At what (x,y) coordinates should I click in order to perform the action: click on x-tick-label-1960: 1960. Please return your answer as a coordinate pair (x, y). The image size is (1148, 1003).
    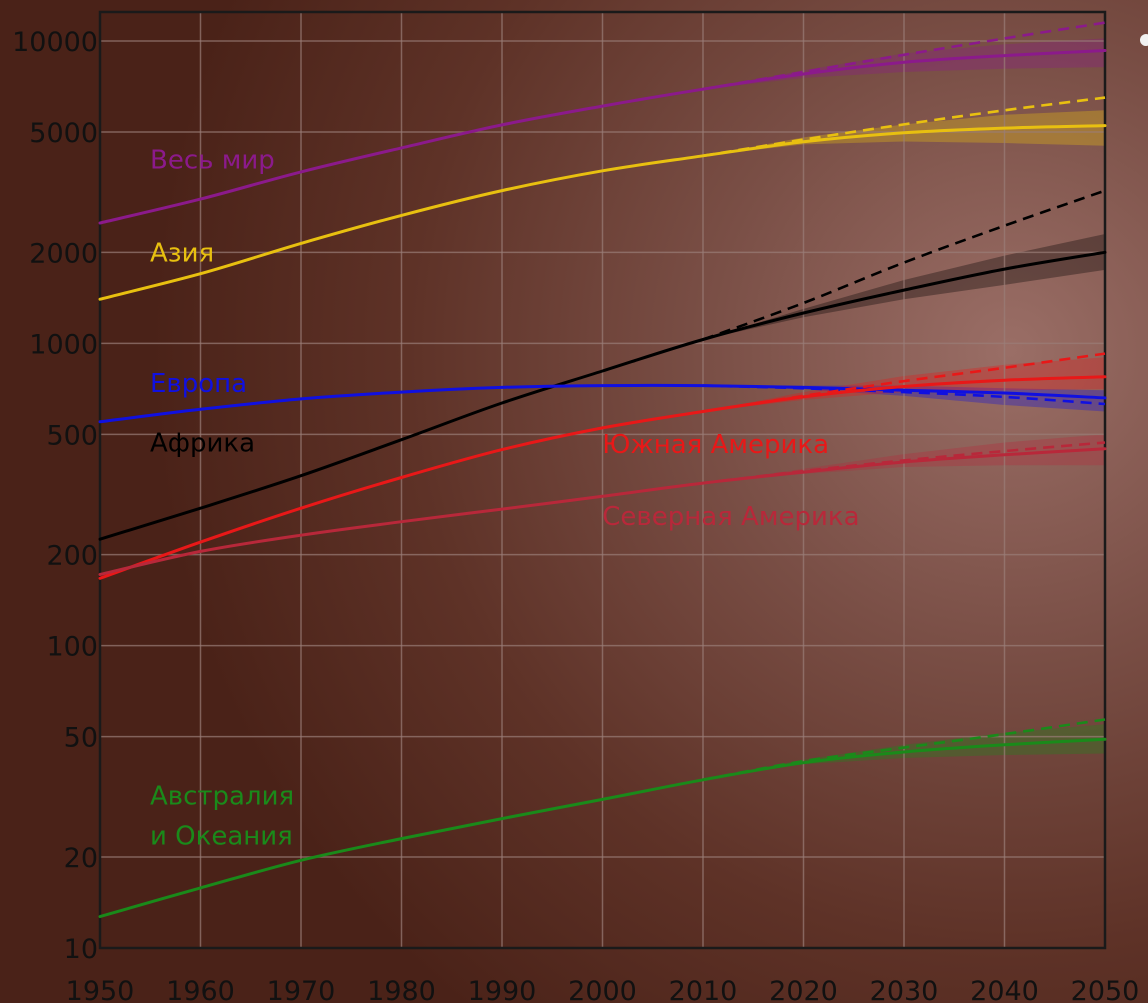
    Looking at the image, I should click on (200, 989).